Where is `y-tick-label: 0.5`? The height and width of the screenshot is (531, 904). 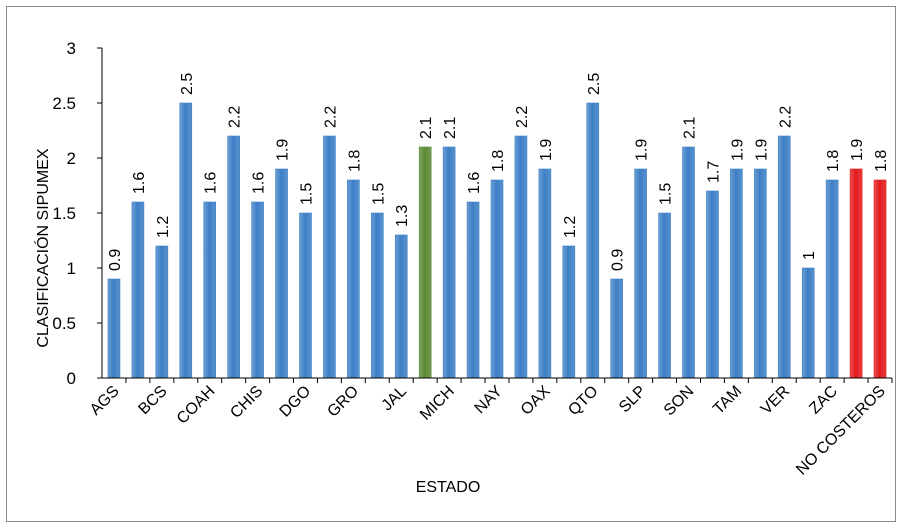 y-tick-label: 0.5 is located at coordinates (64, 323).